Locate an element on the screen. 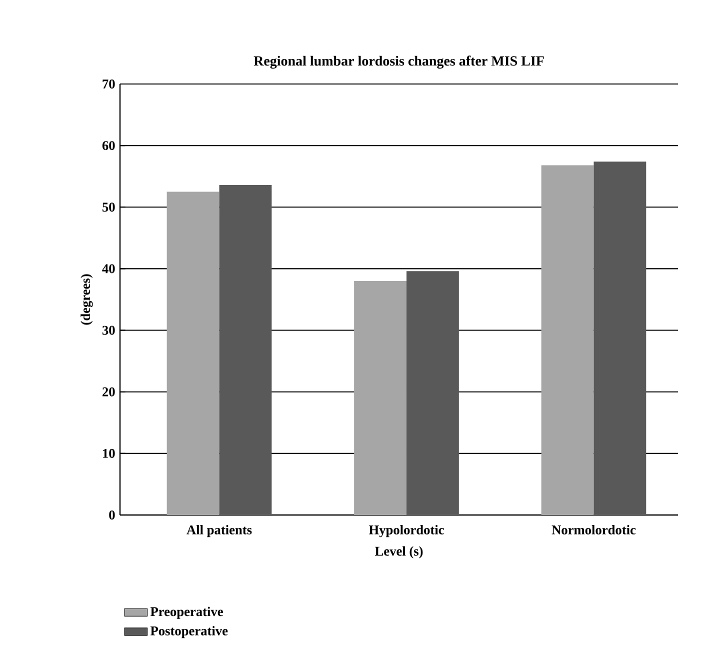 The image size is (723, 666). y-tick-label: 20 is located at coordinates (108, 391).